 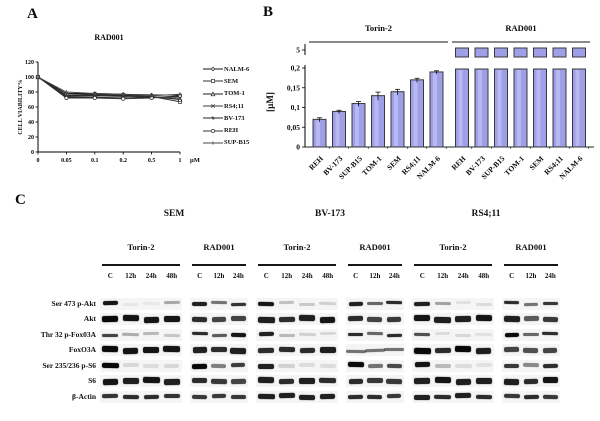 I want to click on x-tick-label: 0, so click(x=38, y=161).